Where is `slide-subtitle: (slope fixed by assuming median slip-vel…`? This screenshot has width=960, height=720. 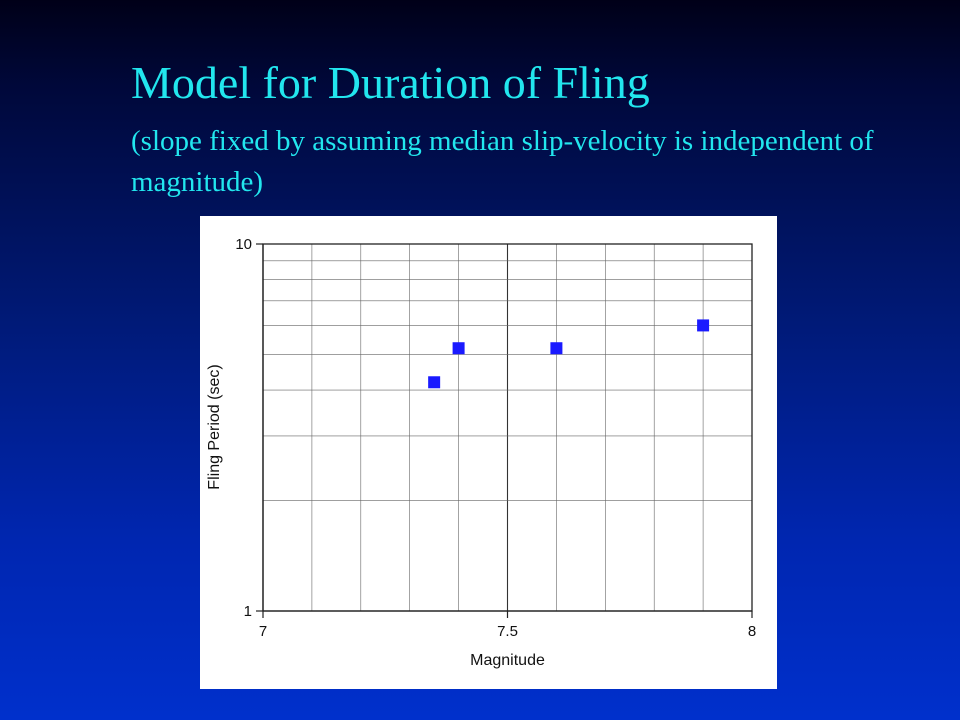
slide-subtitle: (slope fixed by assuming median slip-vel… is located at coordinates (502, 161).